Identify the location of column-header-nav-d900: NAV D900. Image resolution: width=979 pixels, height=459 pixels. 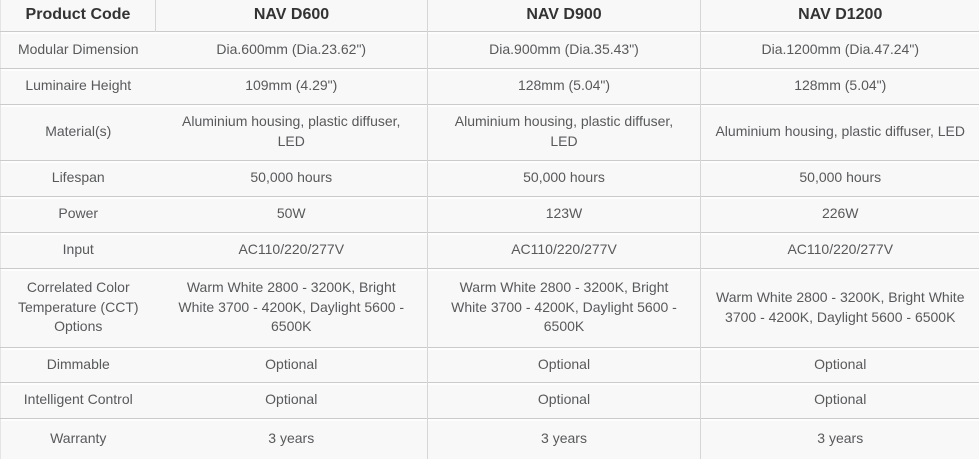
(564, 15).